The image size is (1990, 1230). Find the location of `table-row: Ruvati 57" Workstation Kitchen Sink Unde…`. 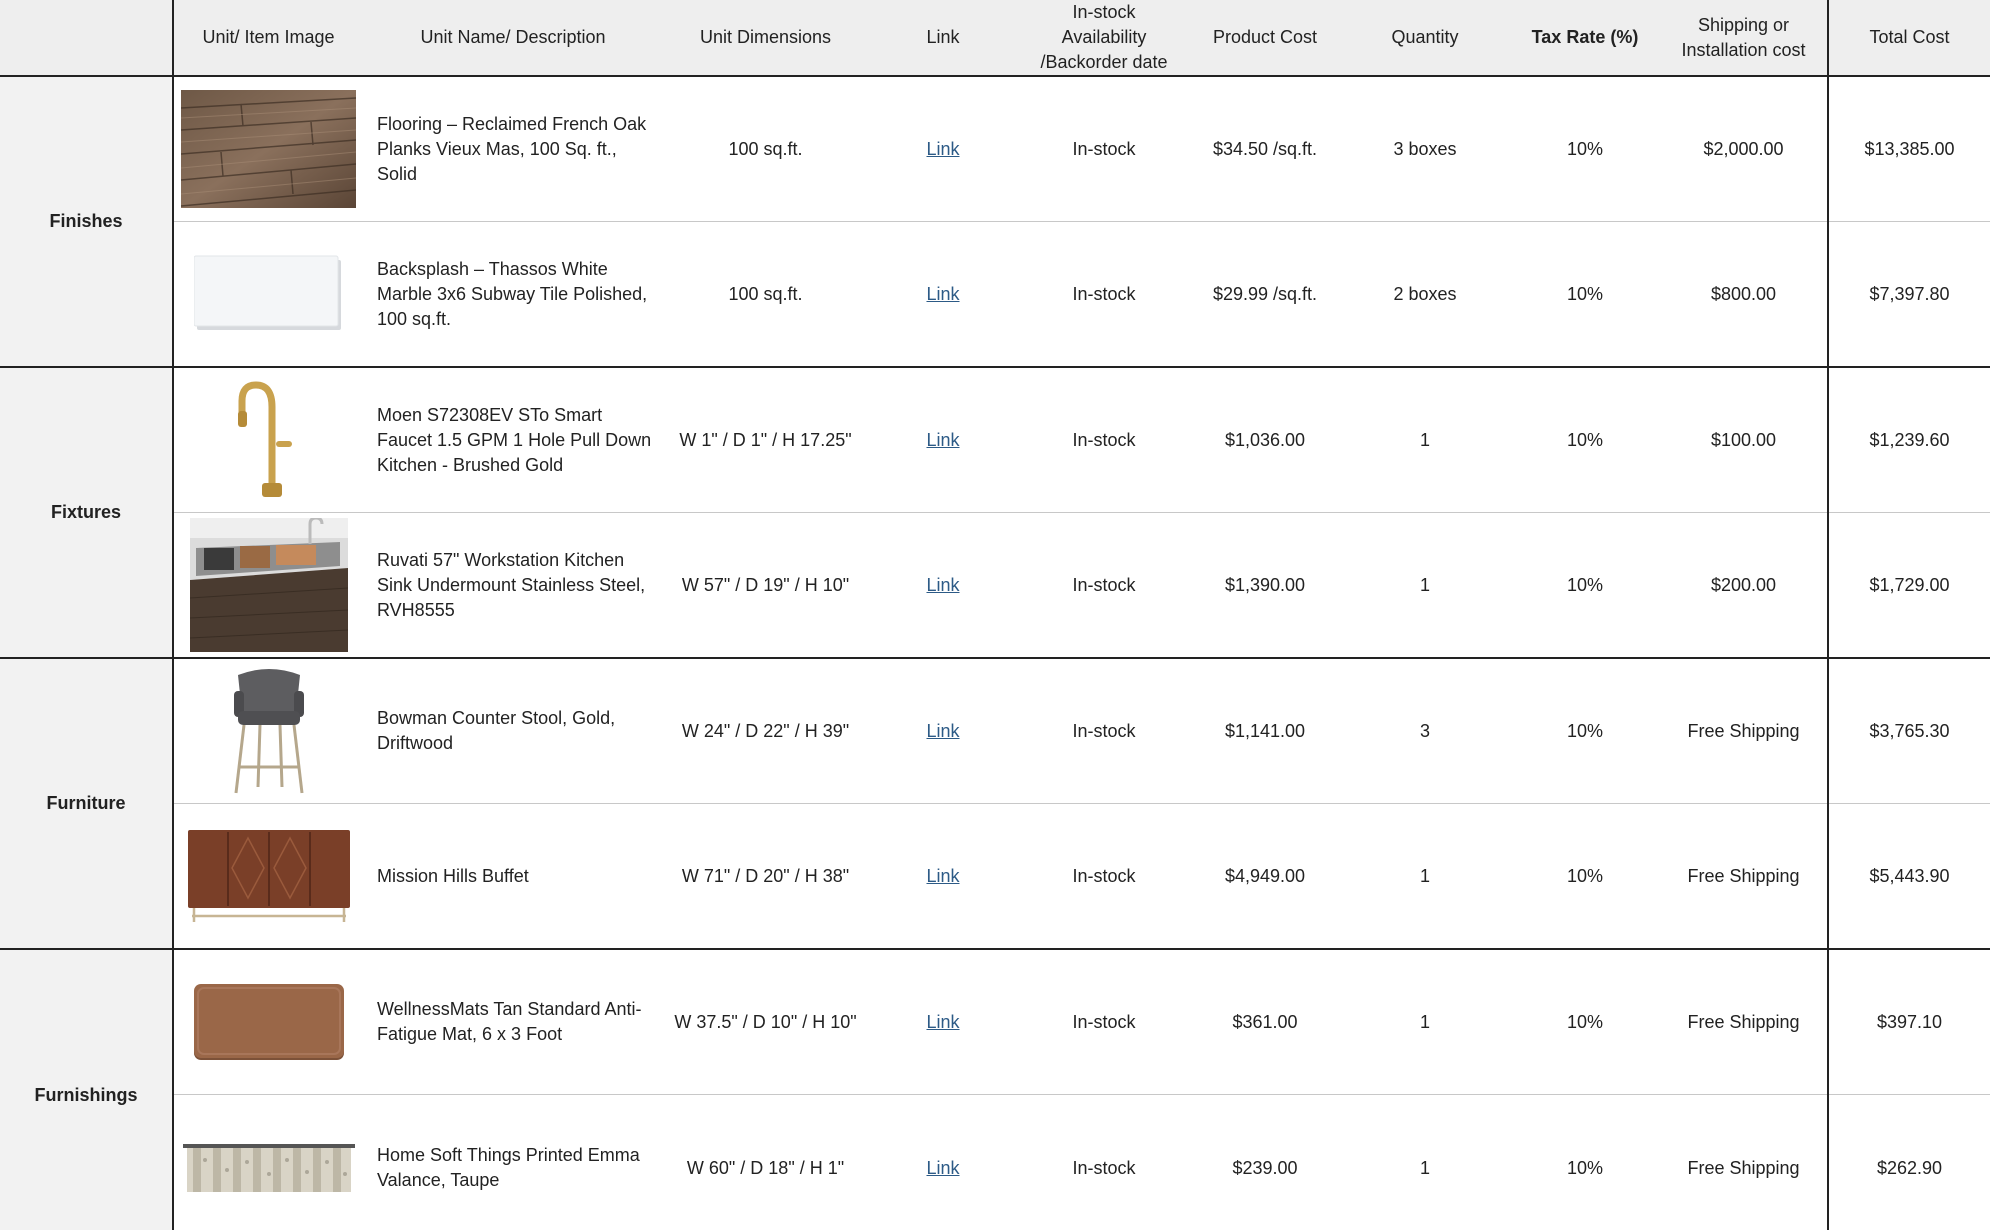

table-row: Ruvati 57" Workstation Kitchen Sink Unde… is located at coordinates (995, 585).